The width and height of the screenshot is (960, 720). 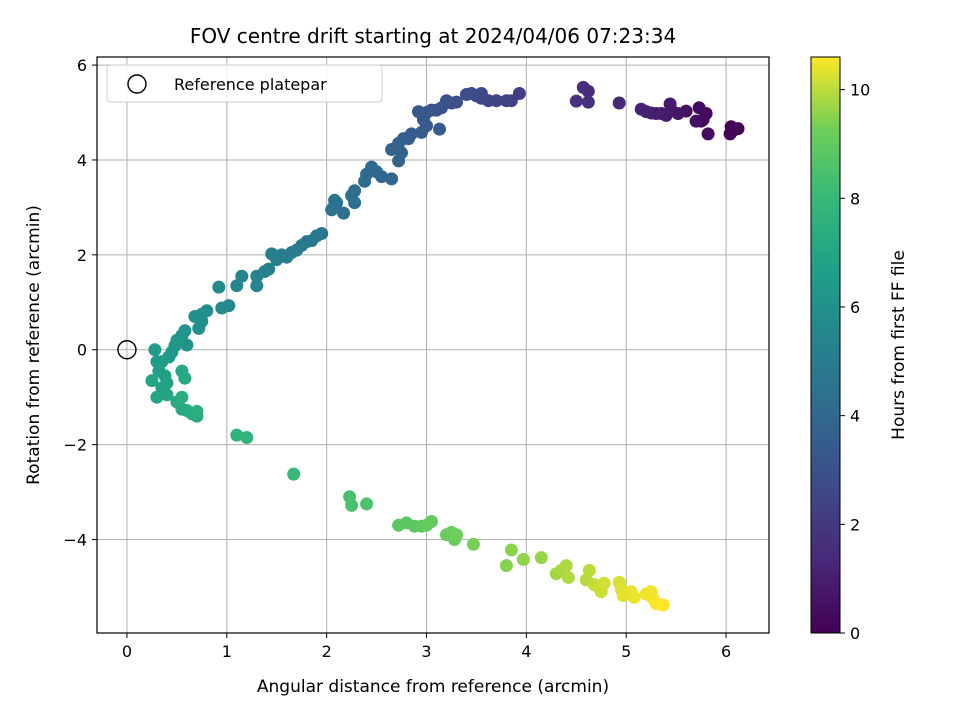 I want to click on y-axis-label: Rotation from reference (arcmin), so click(x=34, y=345).